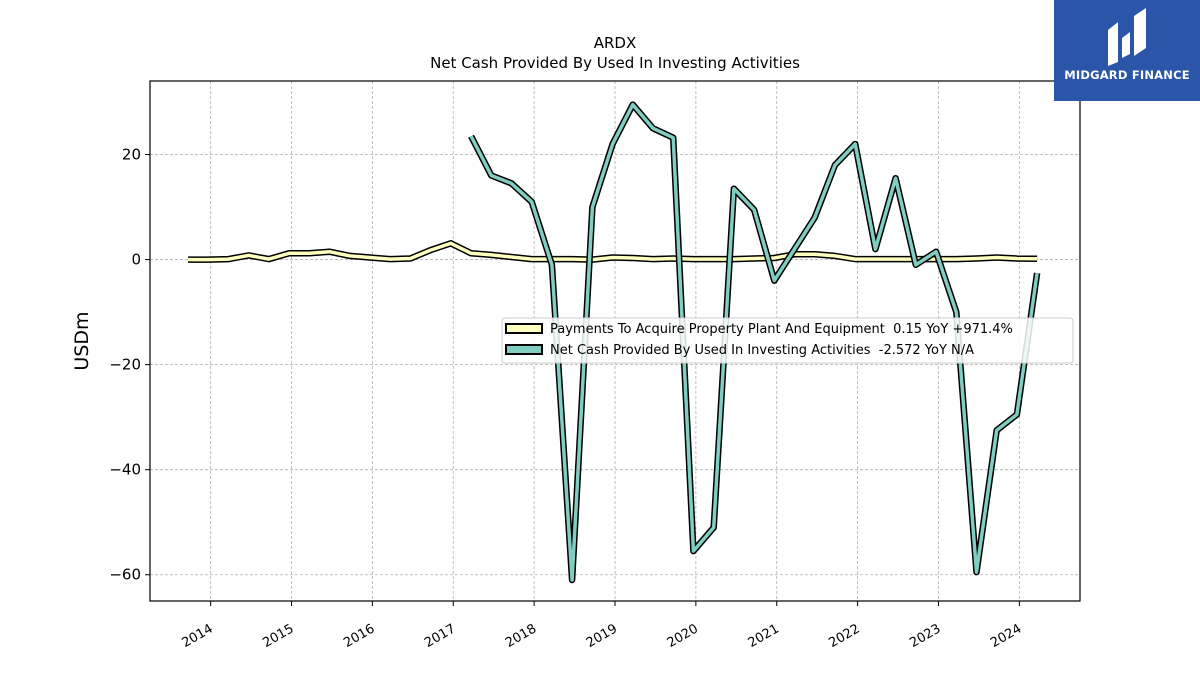 The height and width of the screenshot is (675, 1200). Describe the element at coordinates (1127, 75) in the screenshot. I see `logo-text: MIDGARD FINANCE` at that location.